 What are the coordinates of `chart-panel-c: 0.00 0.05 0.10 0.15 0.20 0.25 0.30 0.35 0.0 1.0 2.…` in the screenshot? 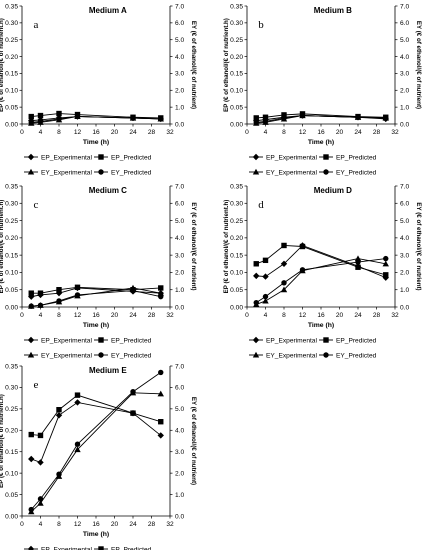 It's located at (98, 271).